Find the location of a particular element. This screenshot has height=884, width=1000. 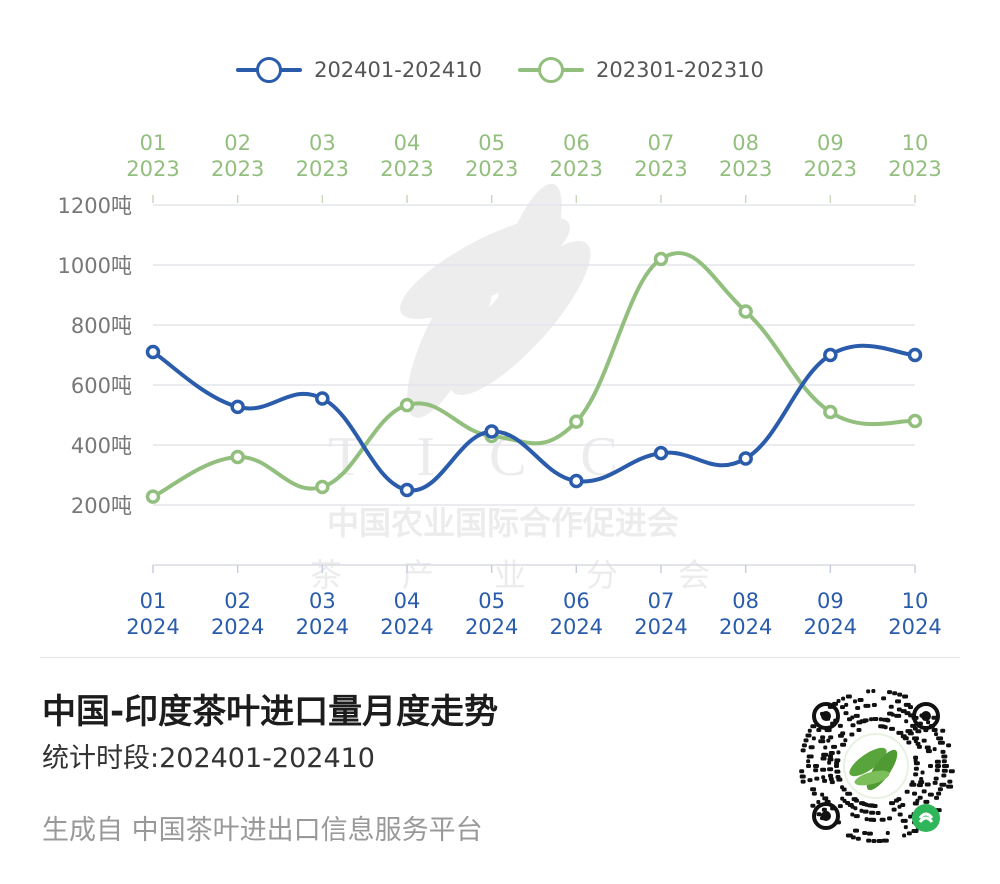

qr-finder-center is located at coordinates (826, 716).